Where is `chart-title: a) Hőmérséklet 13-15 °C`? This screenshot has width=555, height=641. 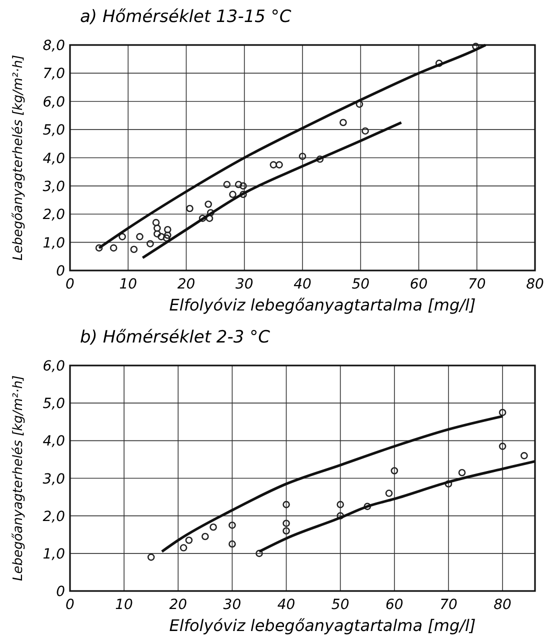 chart-title: a) Hőmérséklet 13-15 °C is located at coordinates (186, 17).